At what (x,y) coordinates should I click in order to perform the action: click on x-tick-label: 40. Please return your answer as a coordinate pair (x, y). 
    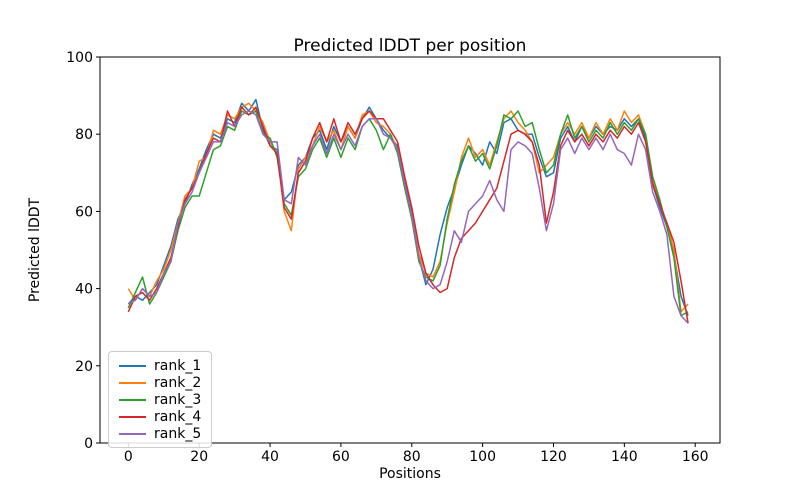
    Looking at the image, I should click on (270, 457).